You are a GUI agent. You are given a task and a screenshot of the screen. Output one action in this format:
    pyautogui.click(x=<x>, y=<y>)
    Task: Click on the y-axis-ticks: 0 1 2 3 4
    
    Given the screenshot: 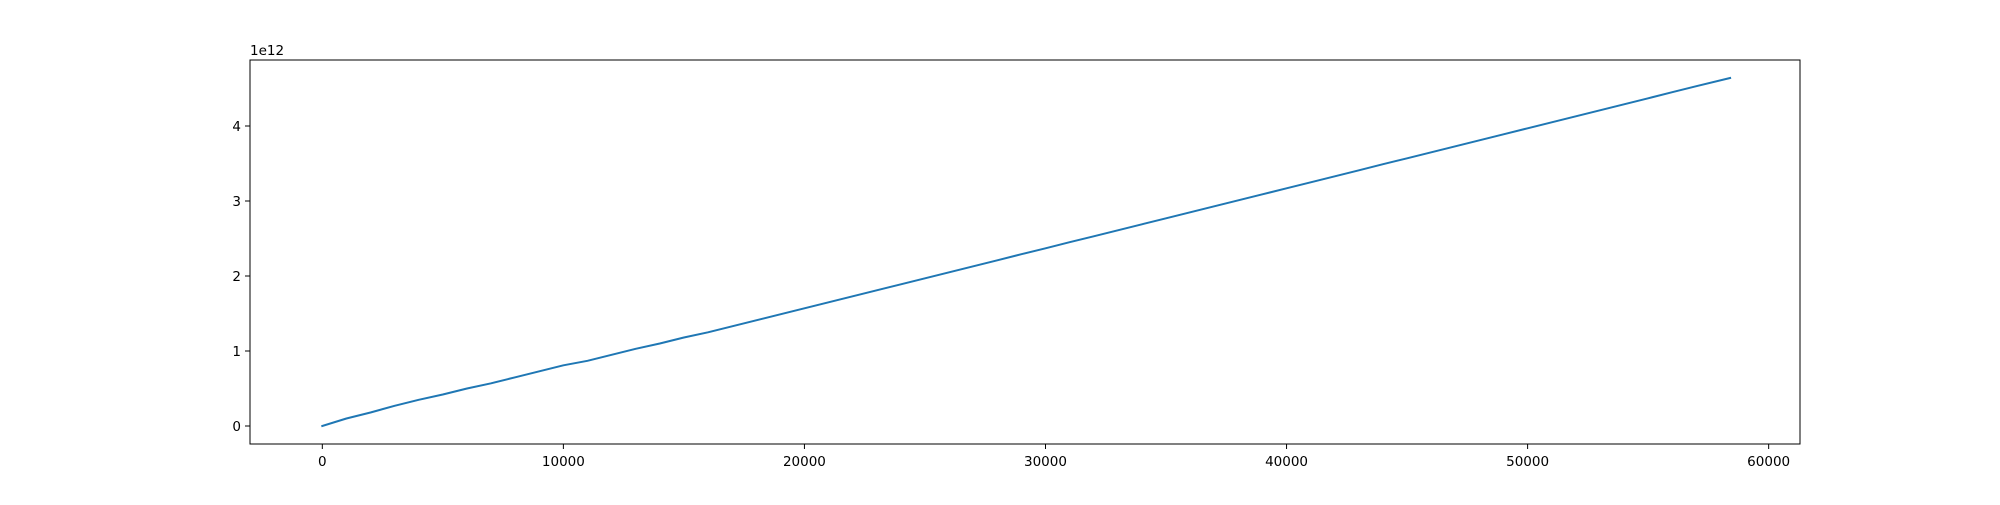 What is the action you would take?
    pyautogui.click(x=241, y=277)
    